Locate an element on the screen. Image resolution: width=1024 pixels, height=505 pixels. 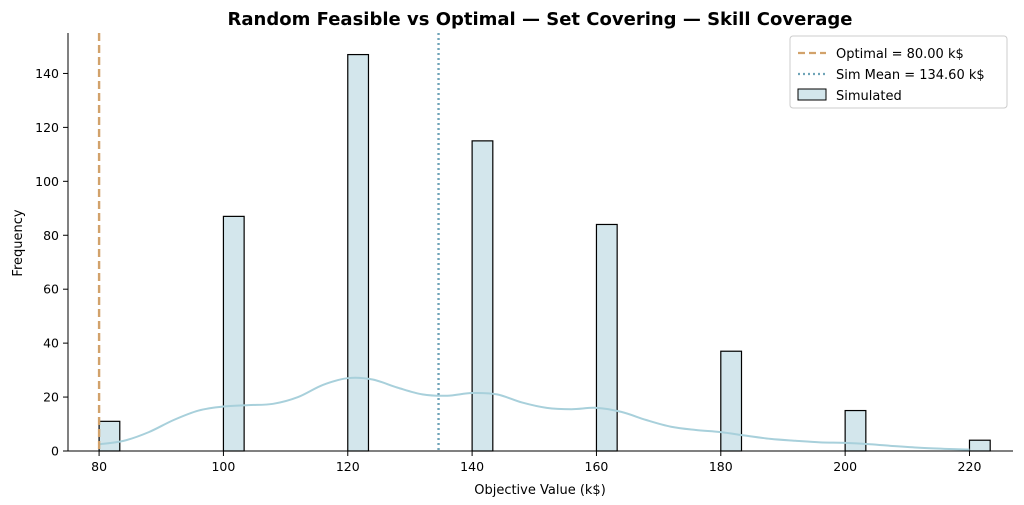
x-tick-label: 160 is located at coordinates (597, 466).